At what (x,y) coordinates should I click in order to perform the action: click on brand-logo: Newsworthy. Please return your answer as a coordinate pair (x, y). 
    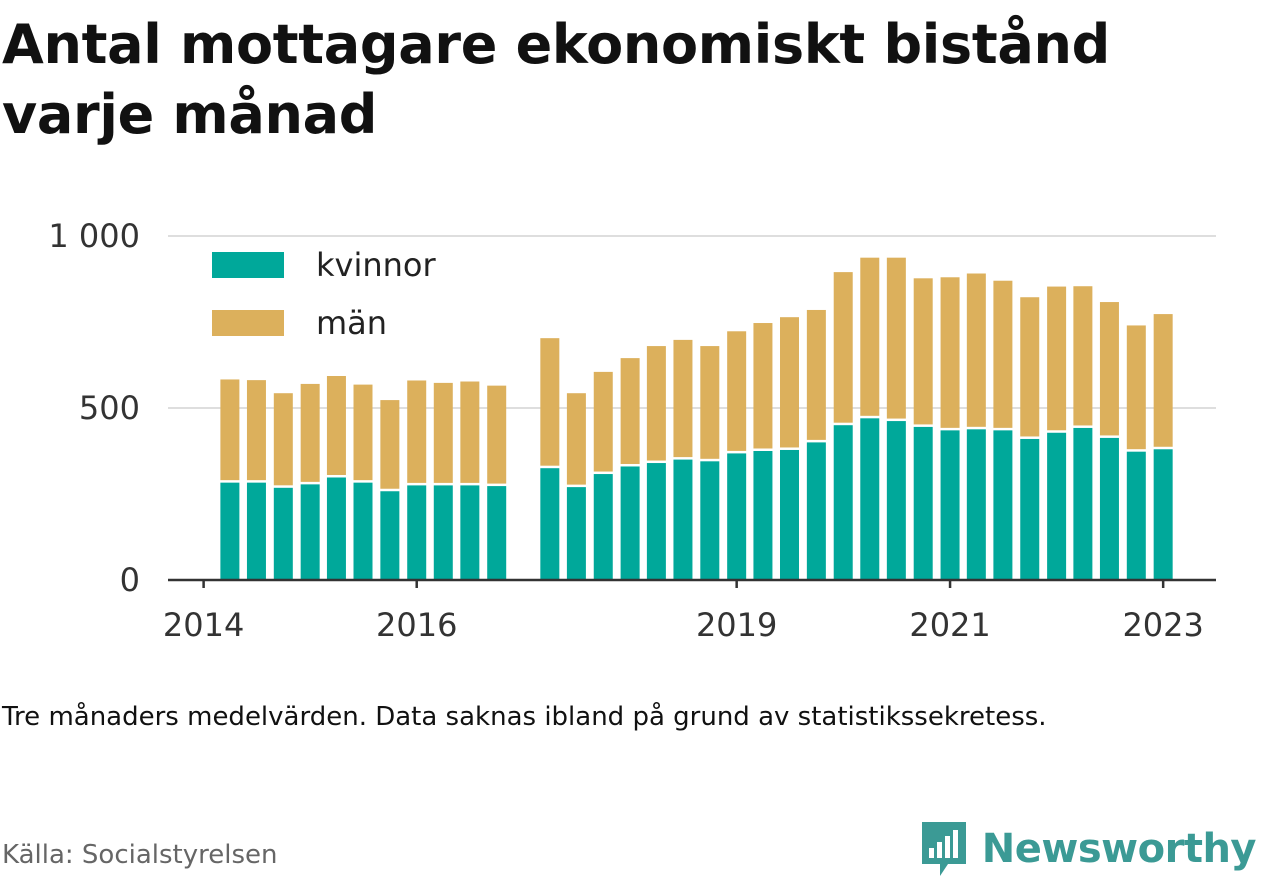
    Looking at the image, I should click on (1087, 849).